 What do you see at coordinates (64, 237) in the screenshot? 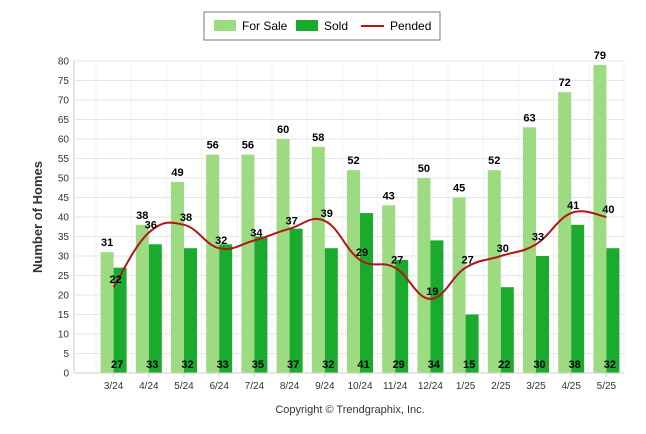
I see `y-tick-label: 35` at bounding box center [64, 237].